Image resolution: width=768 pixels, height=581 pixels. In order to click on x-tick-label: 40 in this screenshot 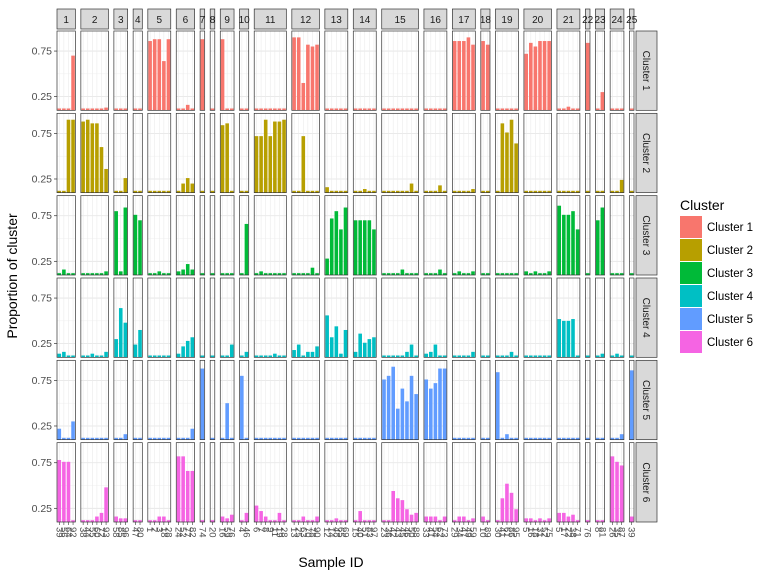, I will do `click(359, 532)`.